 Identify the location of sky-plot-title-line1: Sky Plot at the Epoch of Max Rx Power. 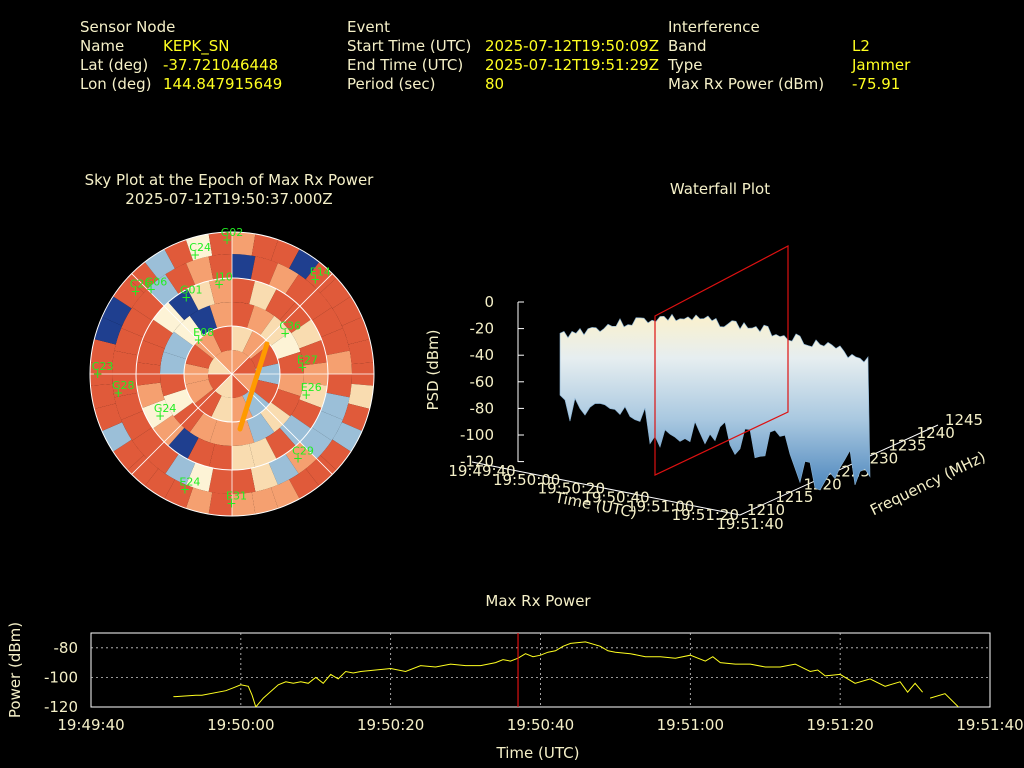
(229, 180).